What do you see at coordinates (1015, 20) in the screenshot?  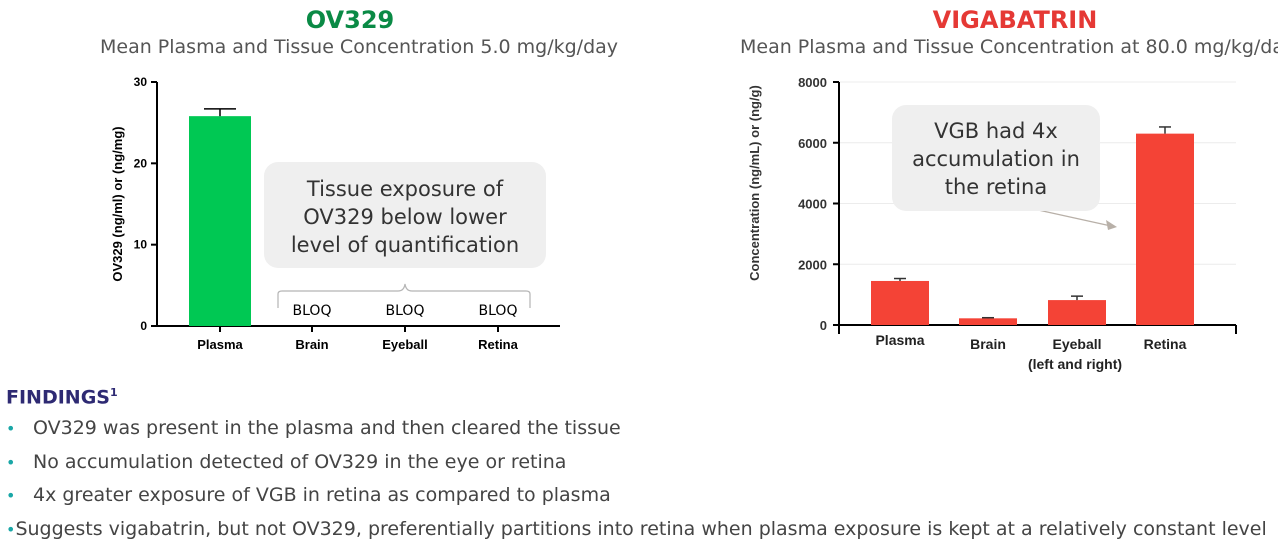 I see `chart-title-vigabatrin: VIGABATRIN` at bounding box center [1015, 20].